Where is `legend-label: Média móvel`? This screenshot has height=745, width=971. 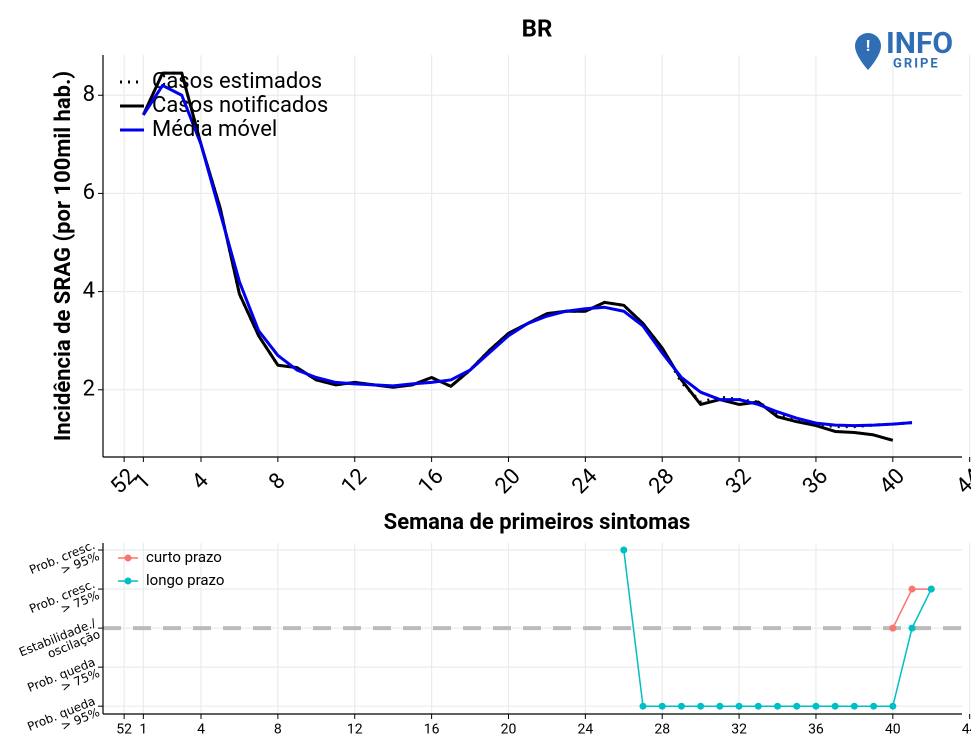
legend-label: Média móvel is located at coordinates (214, 129).